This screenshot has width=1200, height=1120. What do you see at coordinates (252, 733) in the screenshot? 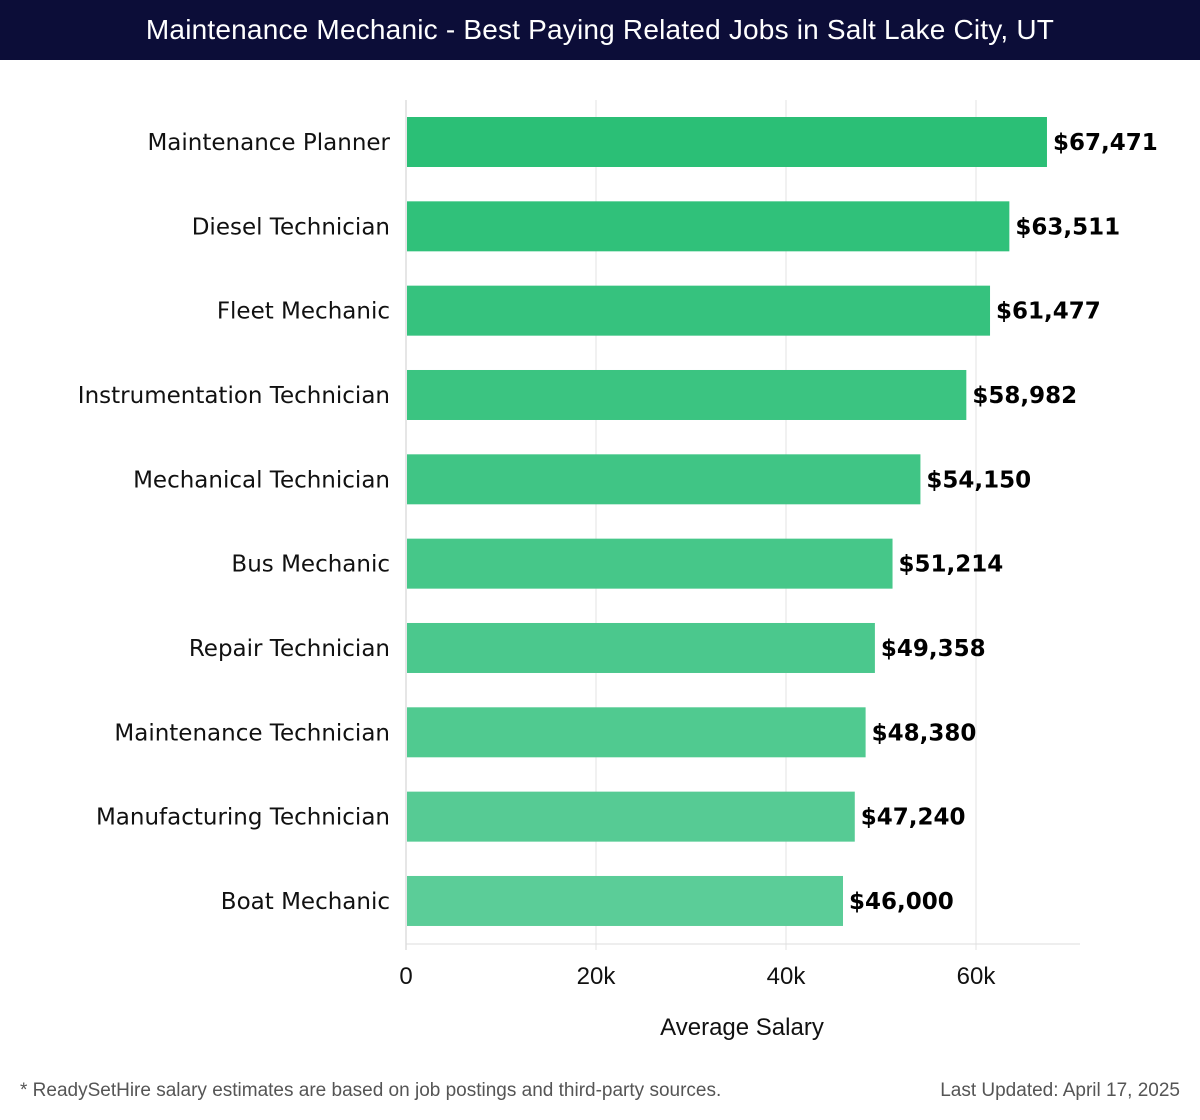
I see `category-label: Maintenance Technician` at bounding box center [252, 733].